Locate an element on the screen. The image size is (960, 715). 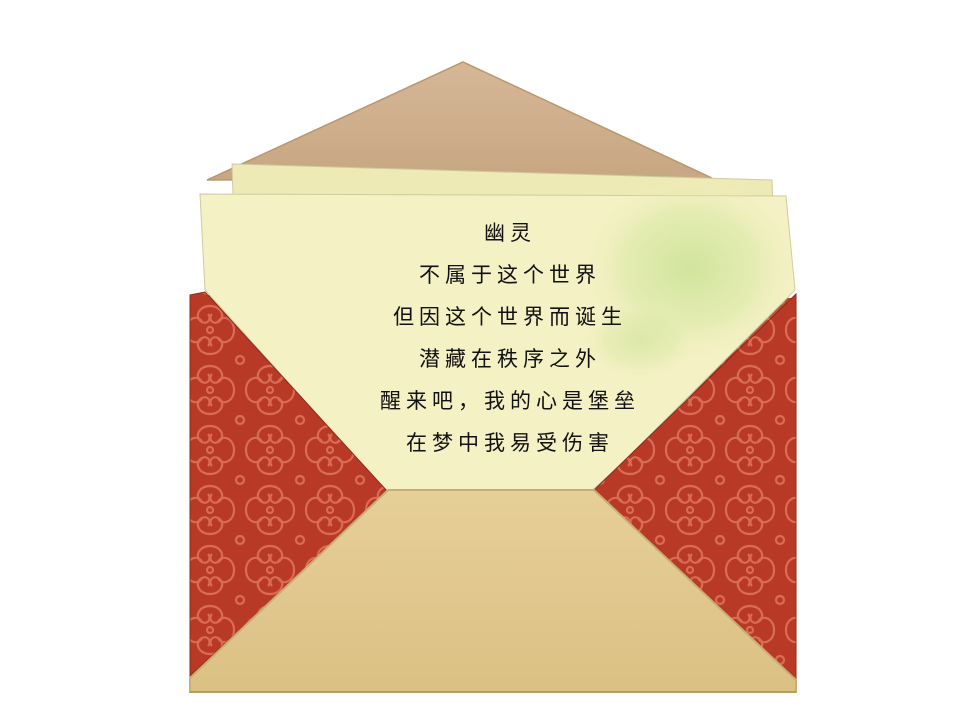
letter-line: 不属于这个世界 is located at coordinates (510, 275).